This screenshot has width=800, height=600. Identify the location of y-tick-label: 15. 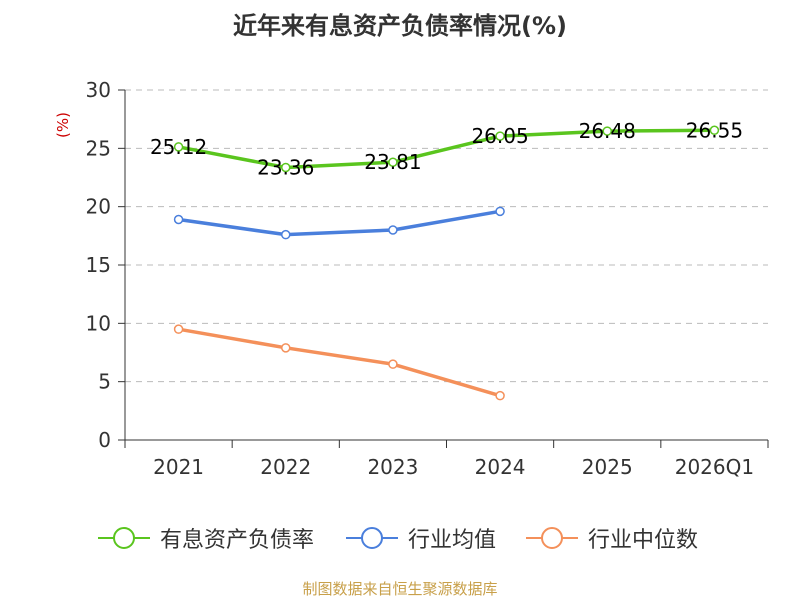
(98, 265).